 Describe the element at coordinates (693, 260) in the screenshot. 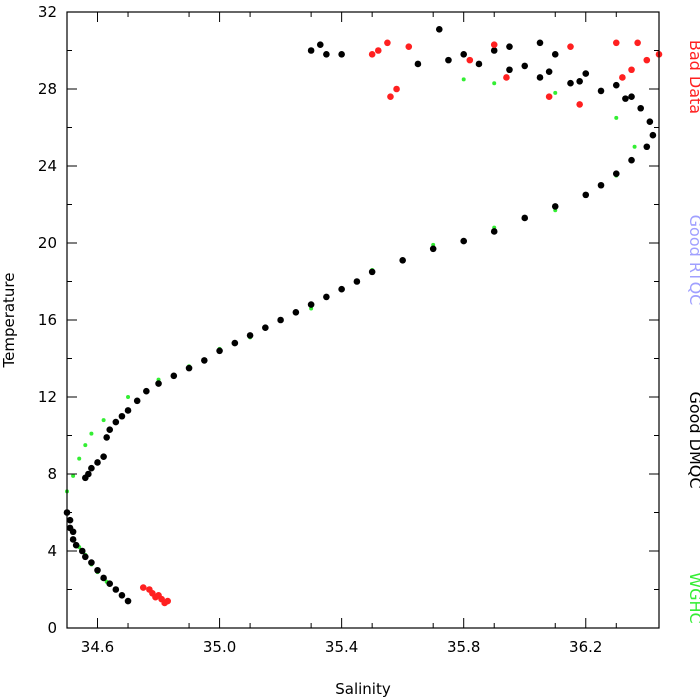

I see `legend-item-good-rtqc: Good RTQC` at that location.